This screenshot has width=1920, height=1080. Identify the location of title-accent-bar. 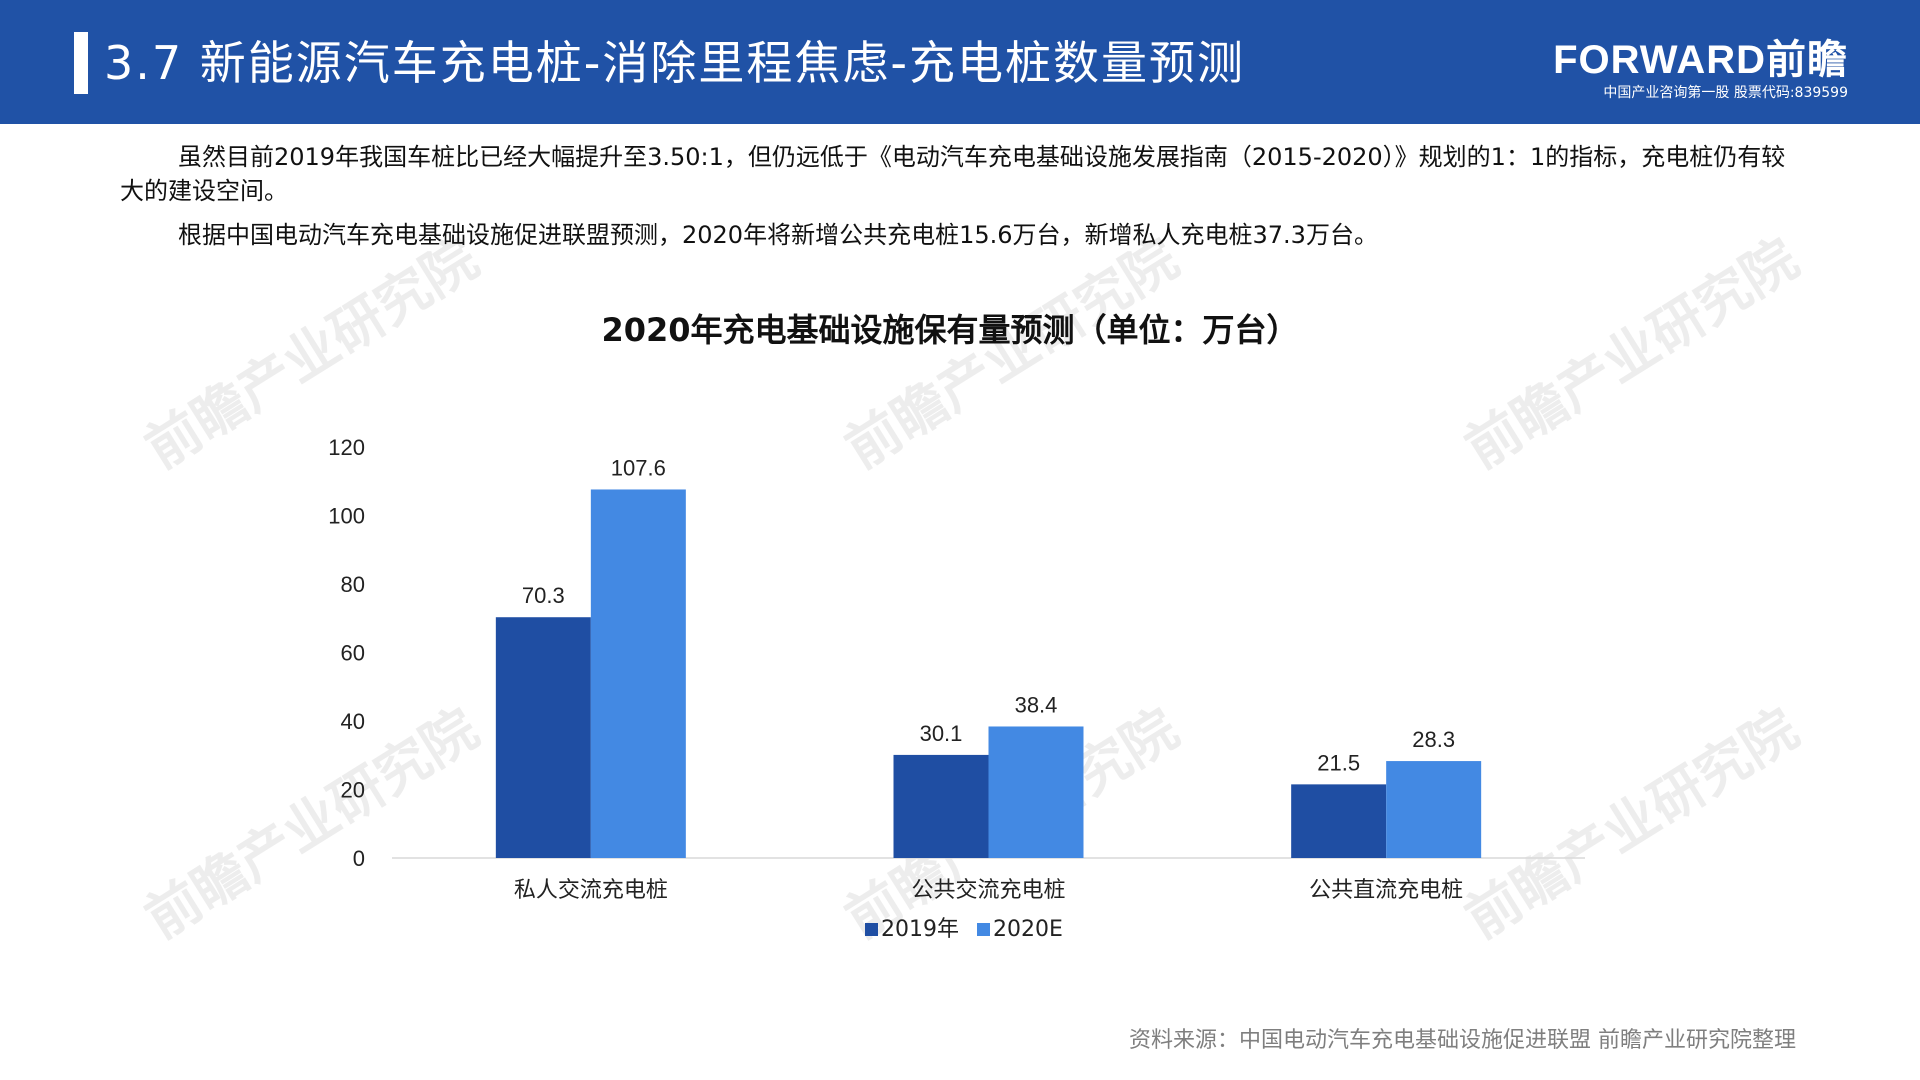
(81, 63).